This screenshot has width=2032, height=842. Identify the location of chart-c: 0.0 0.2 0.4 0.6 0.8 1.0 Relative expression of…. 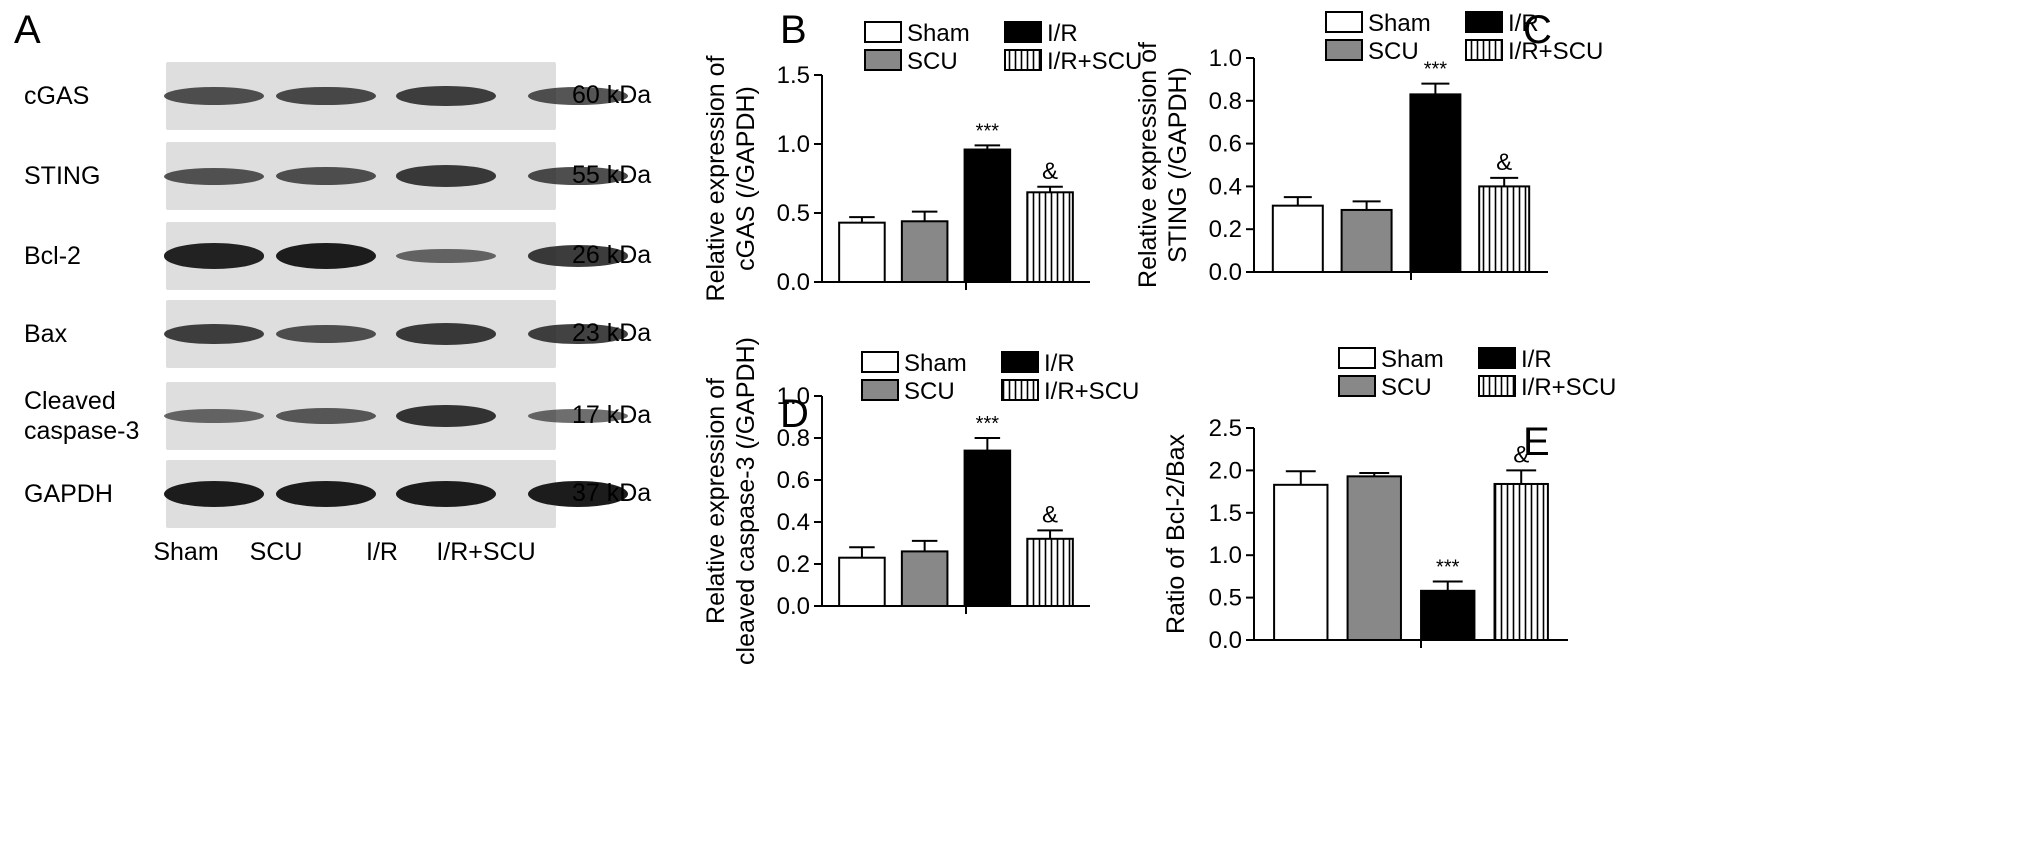
(1368, 149).